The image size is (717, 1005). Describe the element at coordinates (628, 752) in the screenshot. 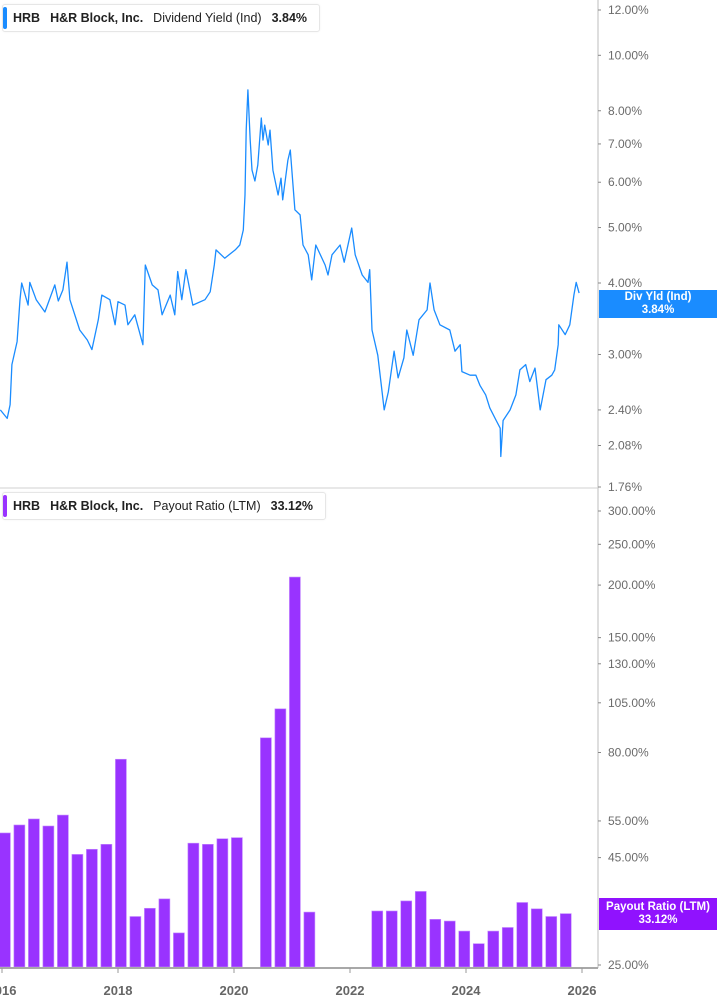

I see `payout-y-tick-label: 80.00%` at that location.